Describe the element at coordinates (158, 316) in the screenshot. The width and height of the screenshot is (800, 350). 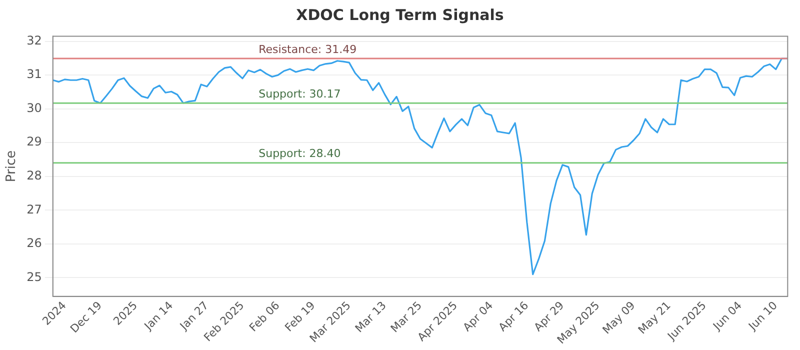
I see `x-tick-label: Jan 14` at that location.